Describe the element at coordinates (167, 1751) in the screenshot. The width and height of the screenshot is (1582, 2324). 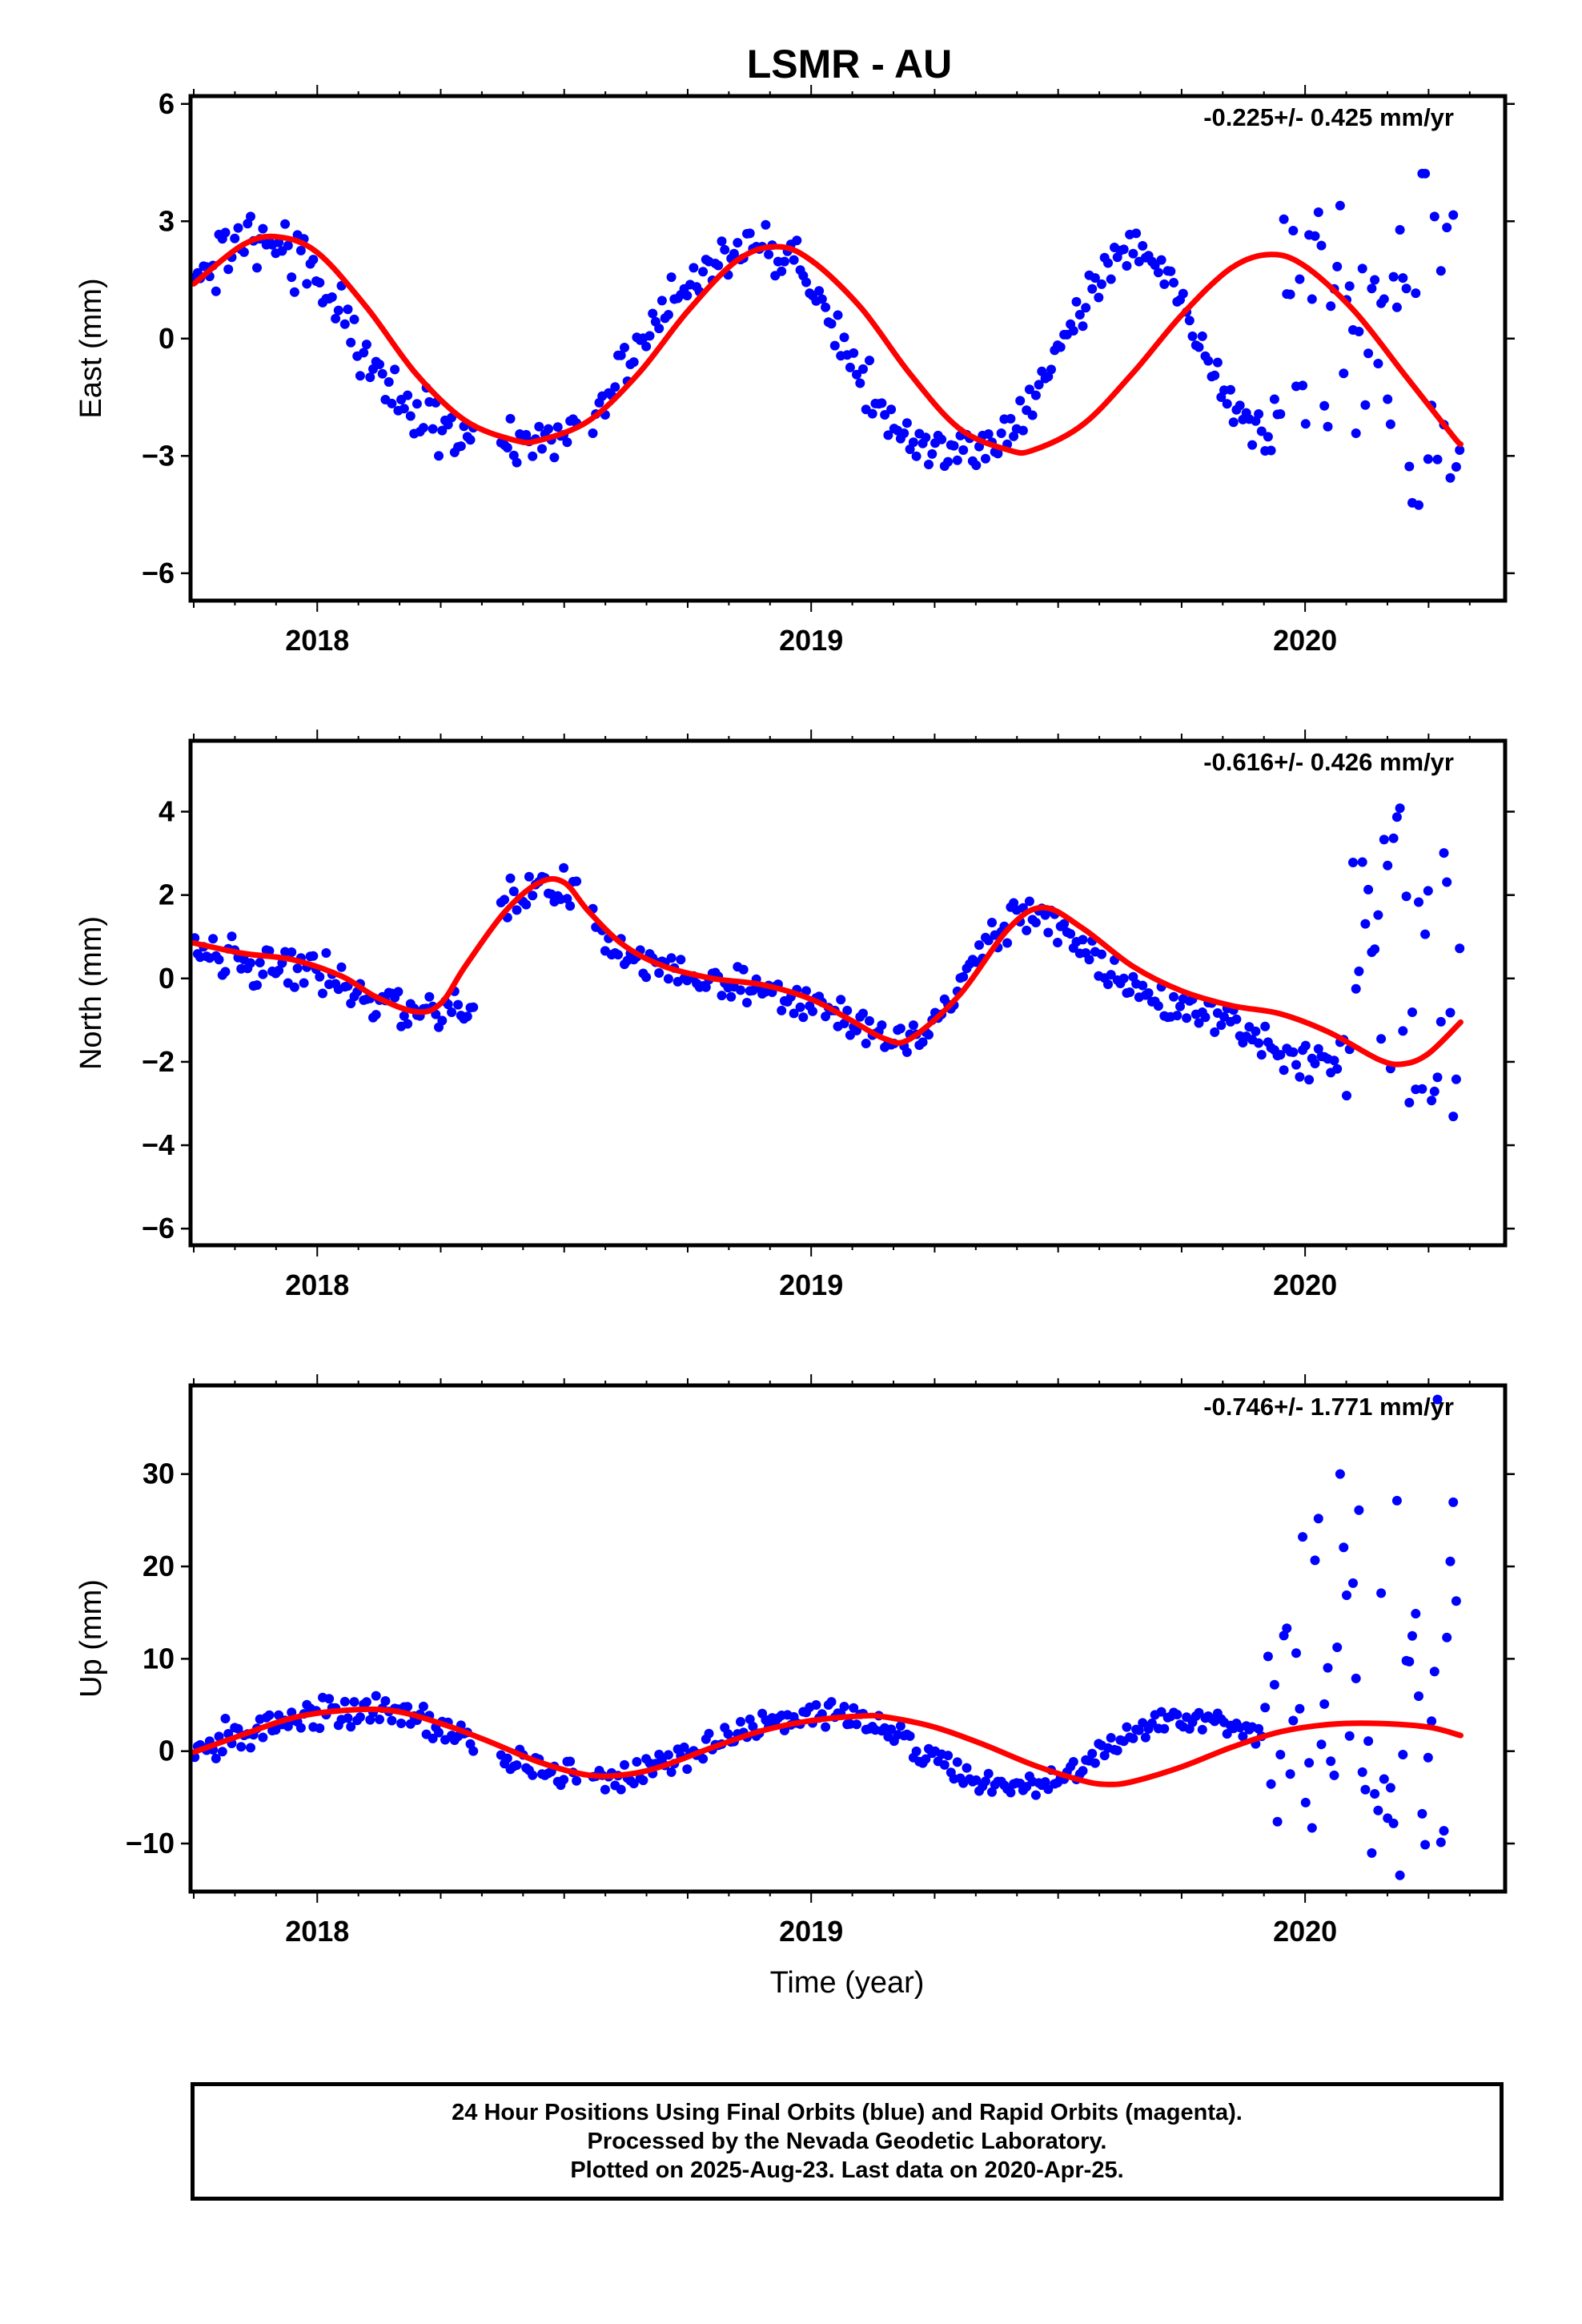
I see `y-tick-label: 0` at that location.